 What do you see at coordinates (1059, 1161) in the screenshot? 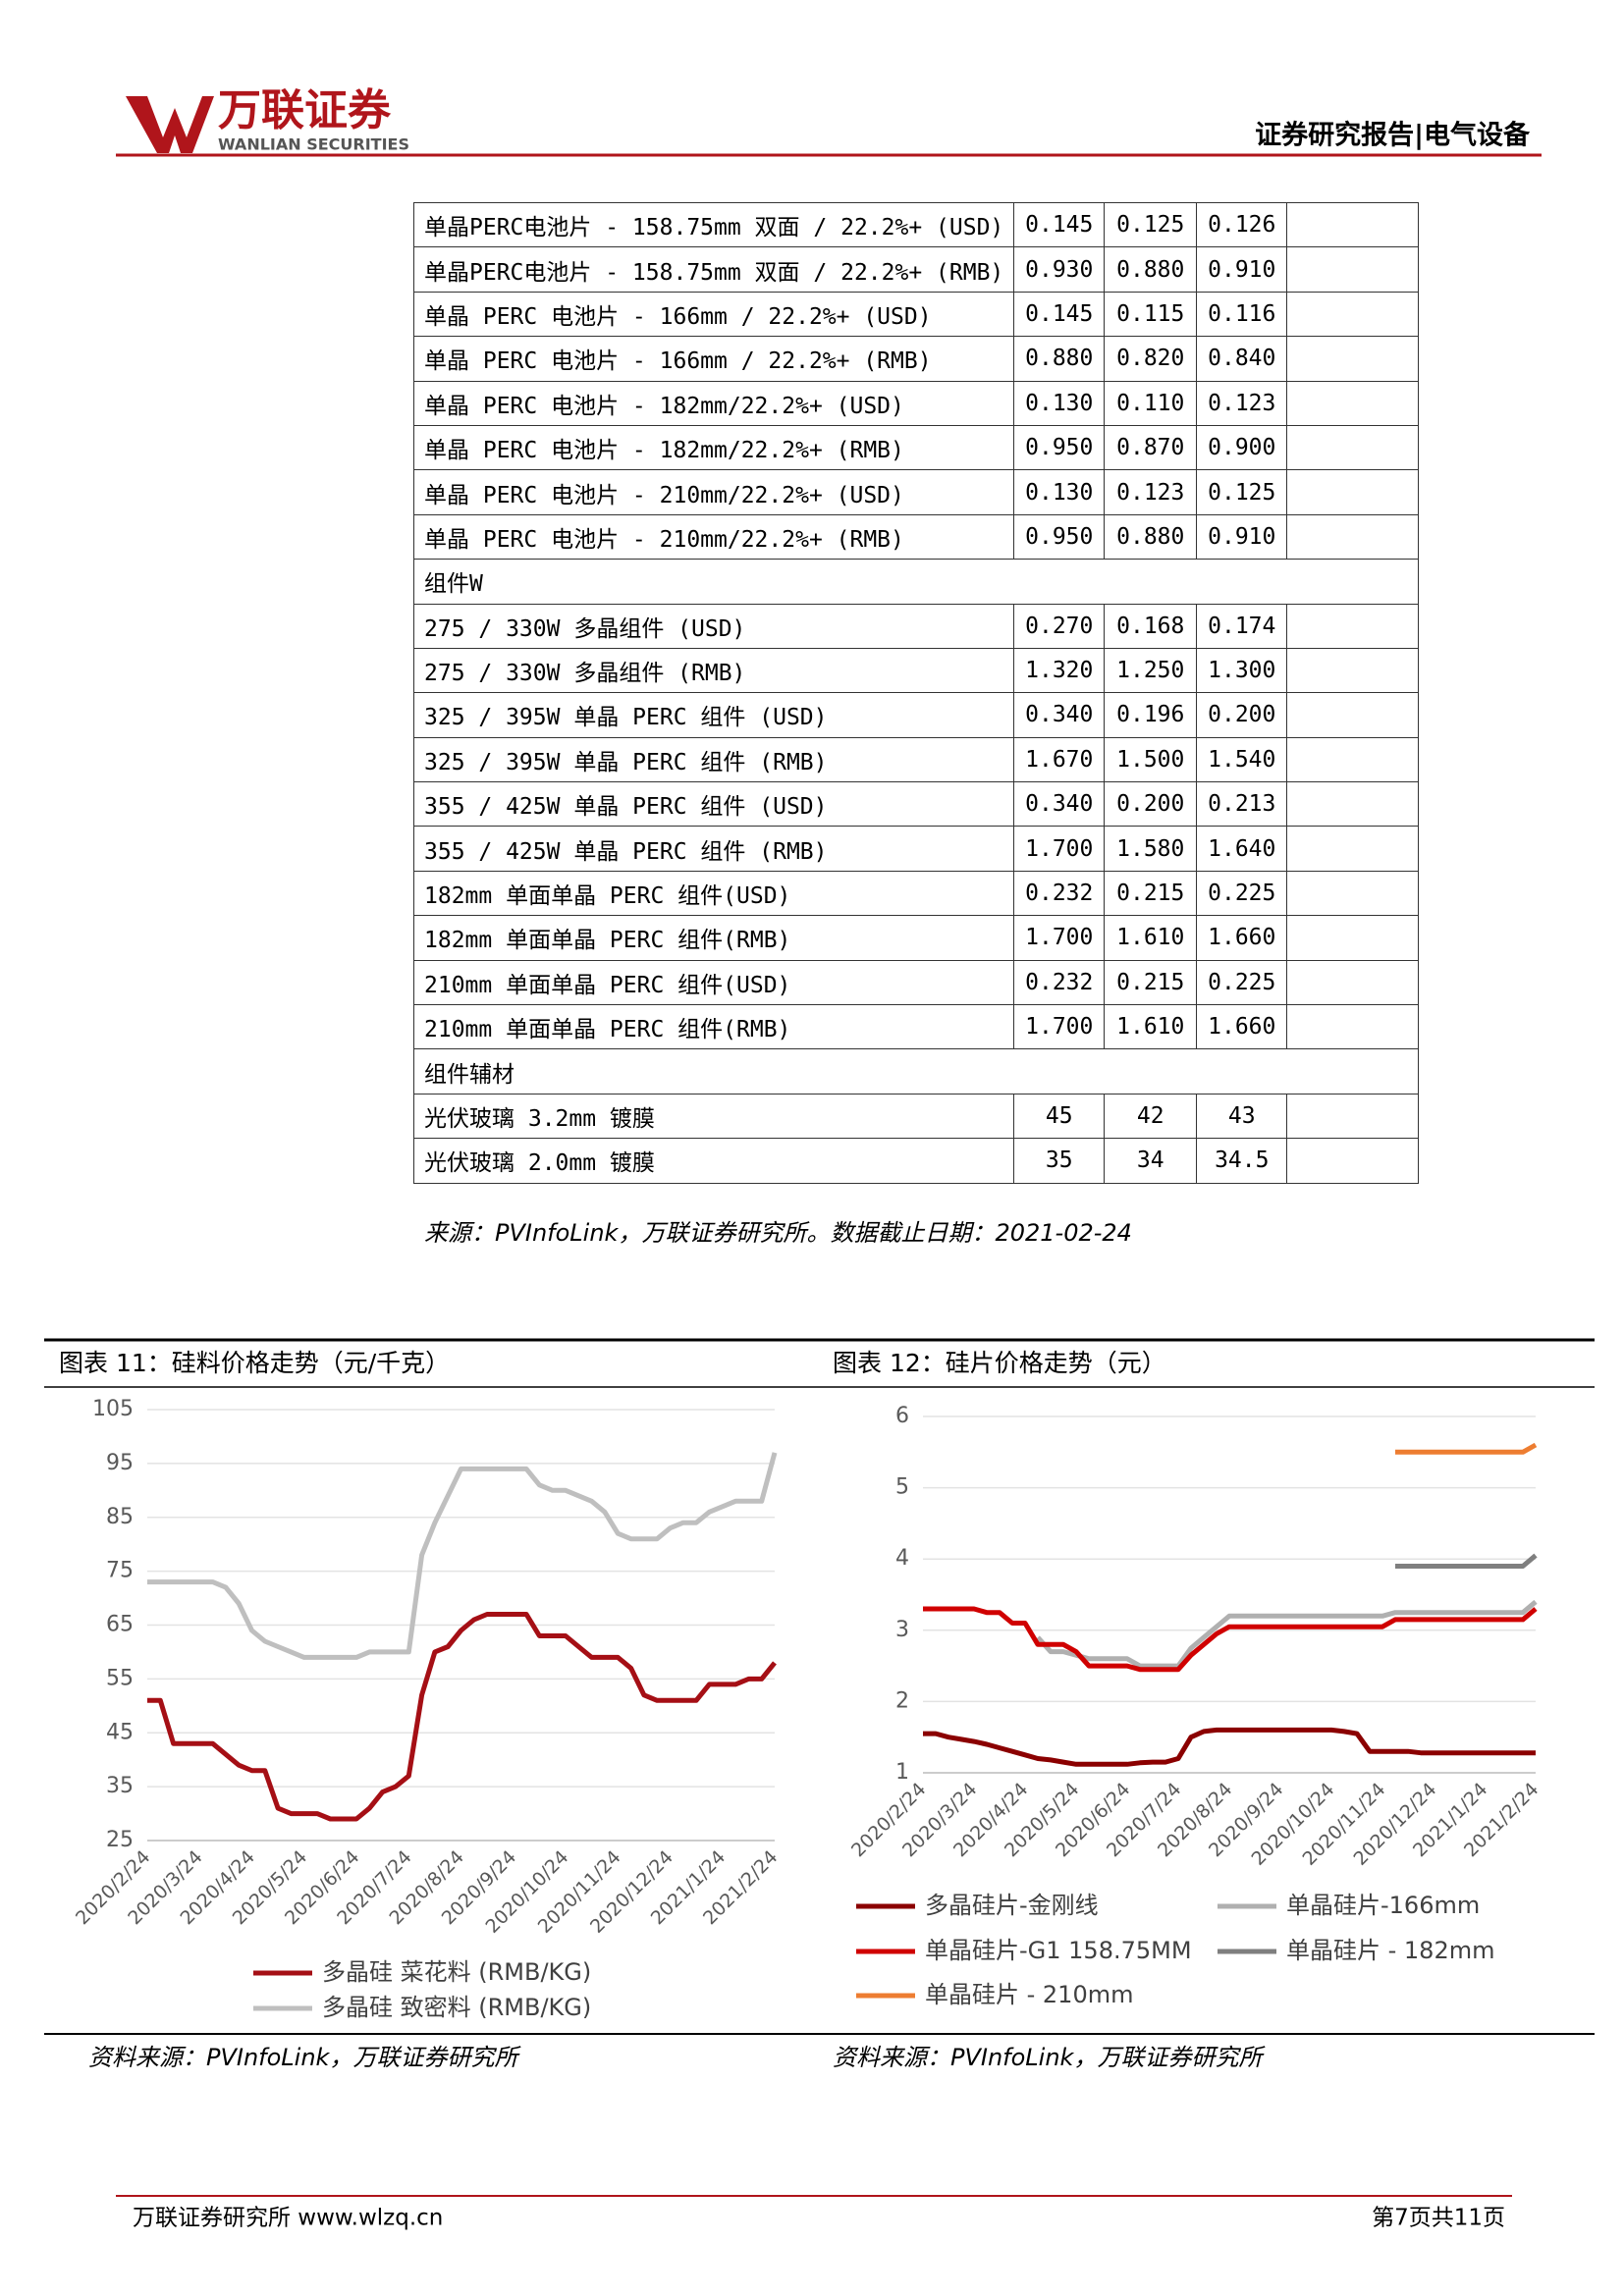
I see `table-cell: 35` at bounding box center [1059, 1161].